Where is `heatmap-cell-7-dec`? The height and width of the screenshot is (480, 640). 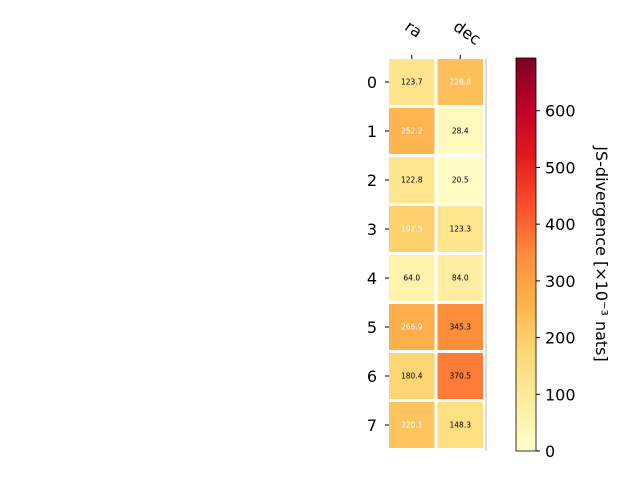
heatmap-cell-7-dec is located at coordinates (460, 425).